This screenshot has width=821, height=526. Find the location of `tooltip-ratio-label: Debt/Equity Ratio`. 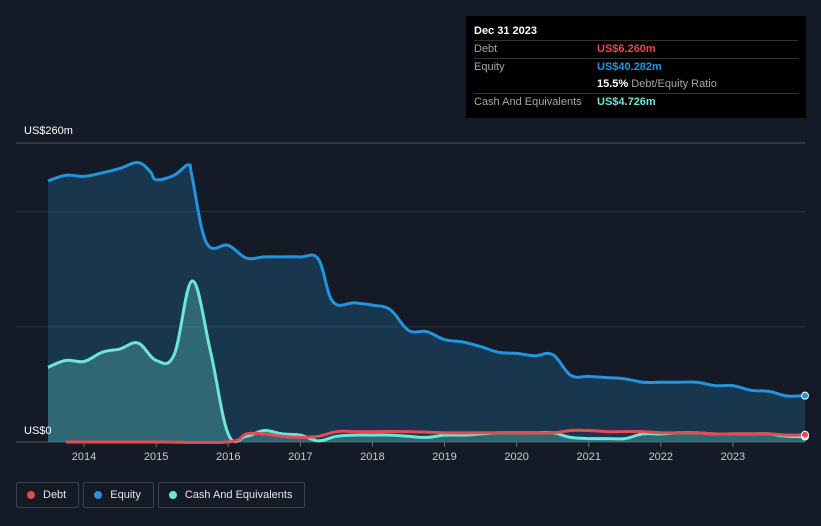

tooltip-ratio-label: Debt/Equity Ratio is located at coordinates (674, 84).